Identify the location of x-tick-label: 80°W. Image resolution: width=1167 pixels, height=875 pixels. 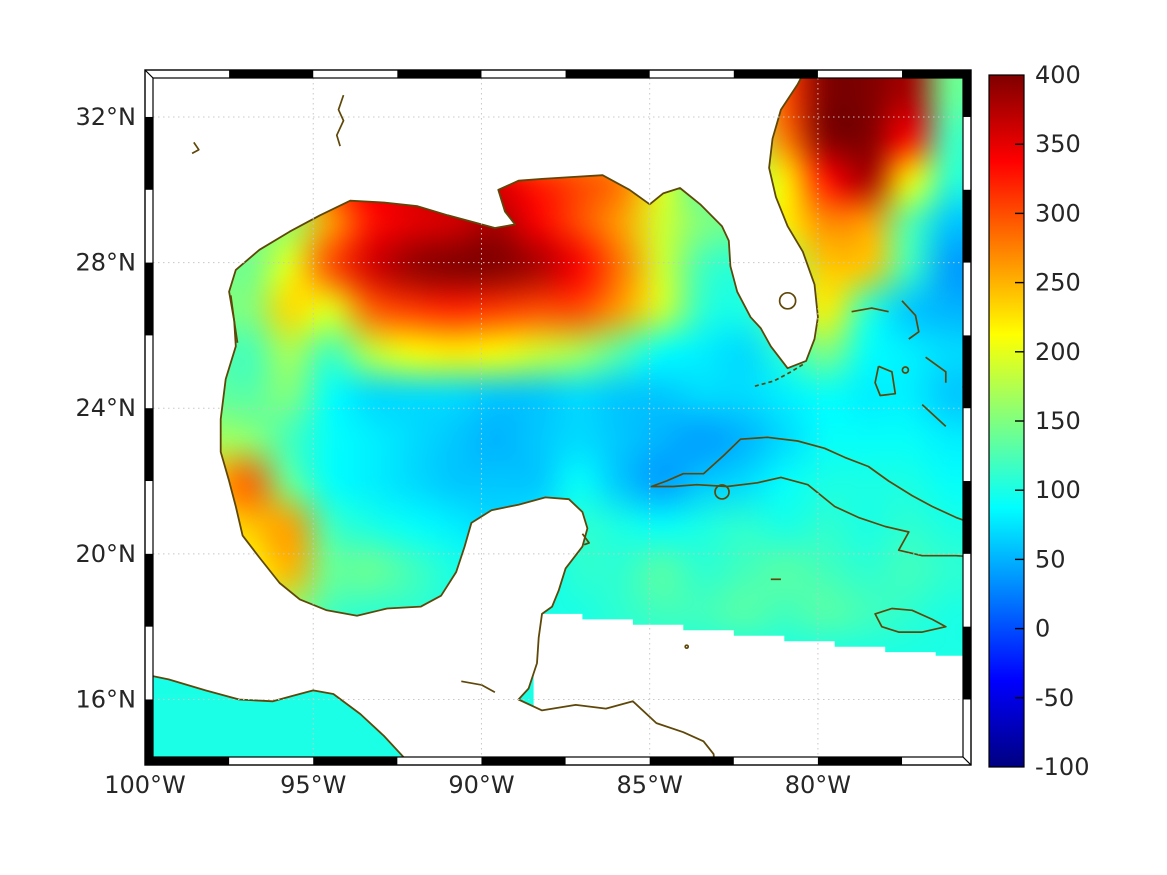
(818, 785).